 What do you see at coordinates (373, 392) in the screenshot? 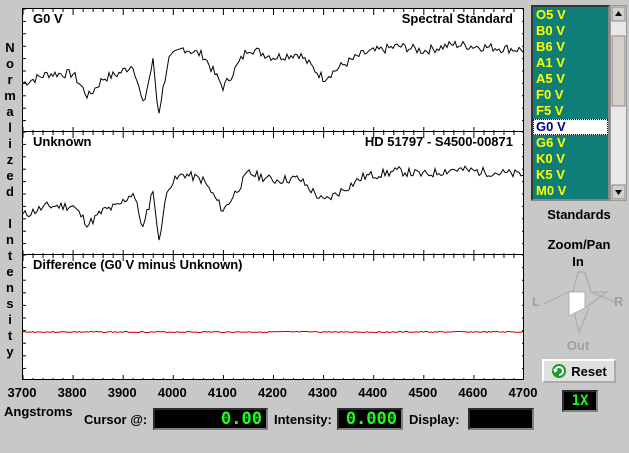
I see `x-tick-label: 4400` at bounding box center [373, 392].